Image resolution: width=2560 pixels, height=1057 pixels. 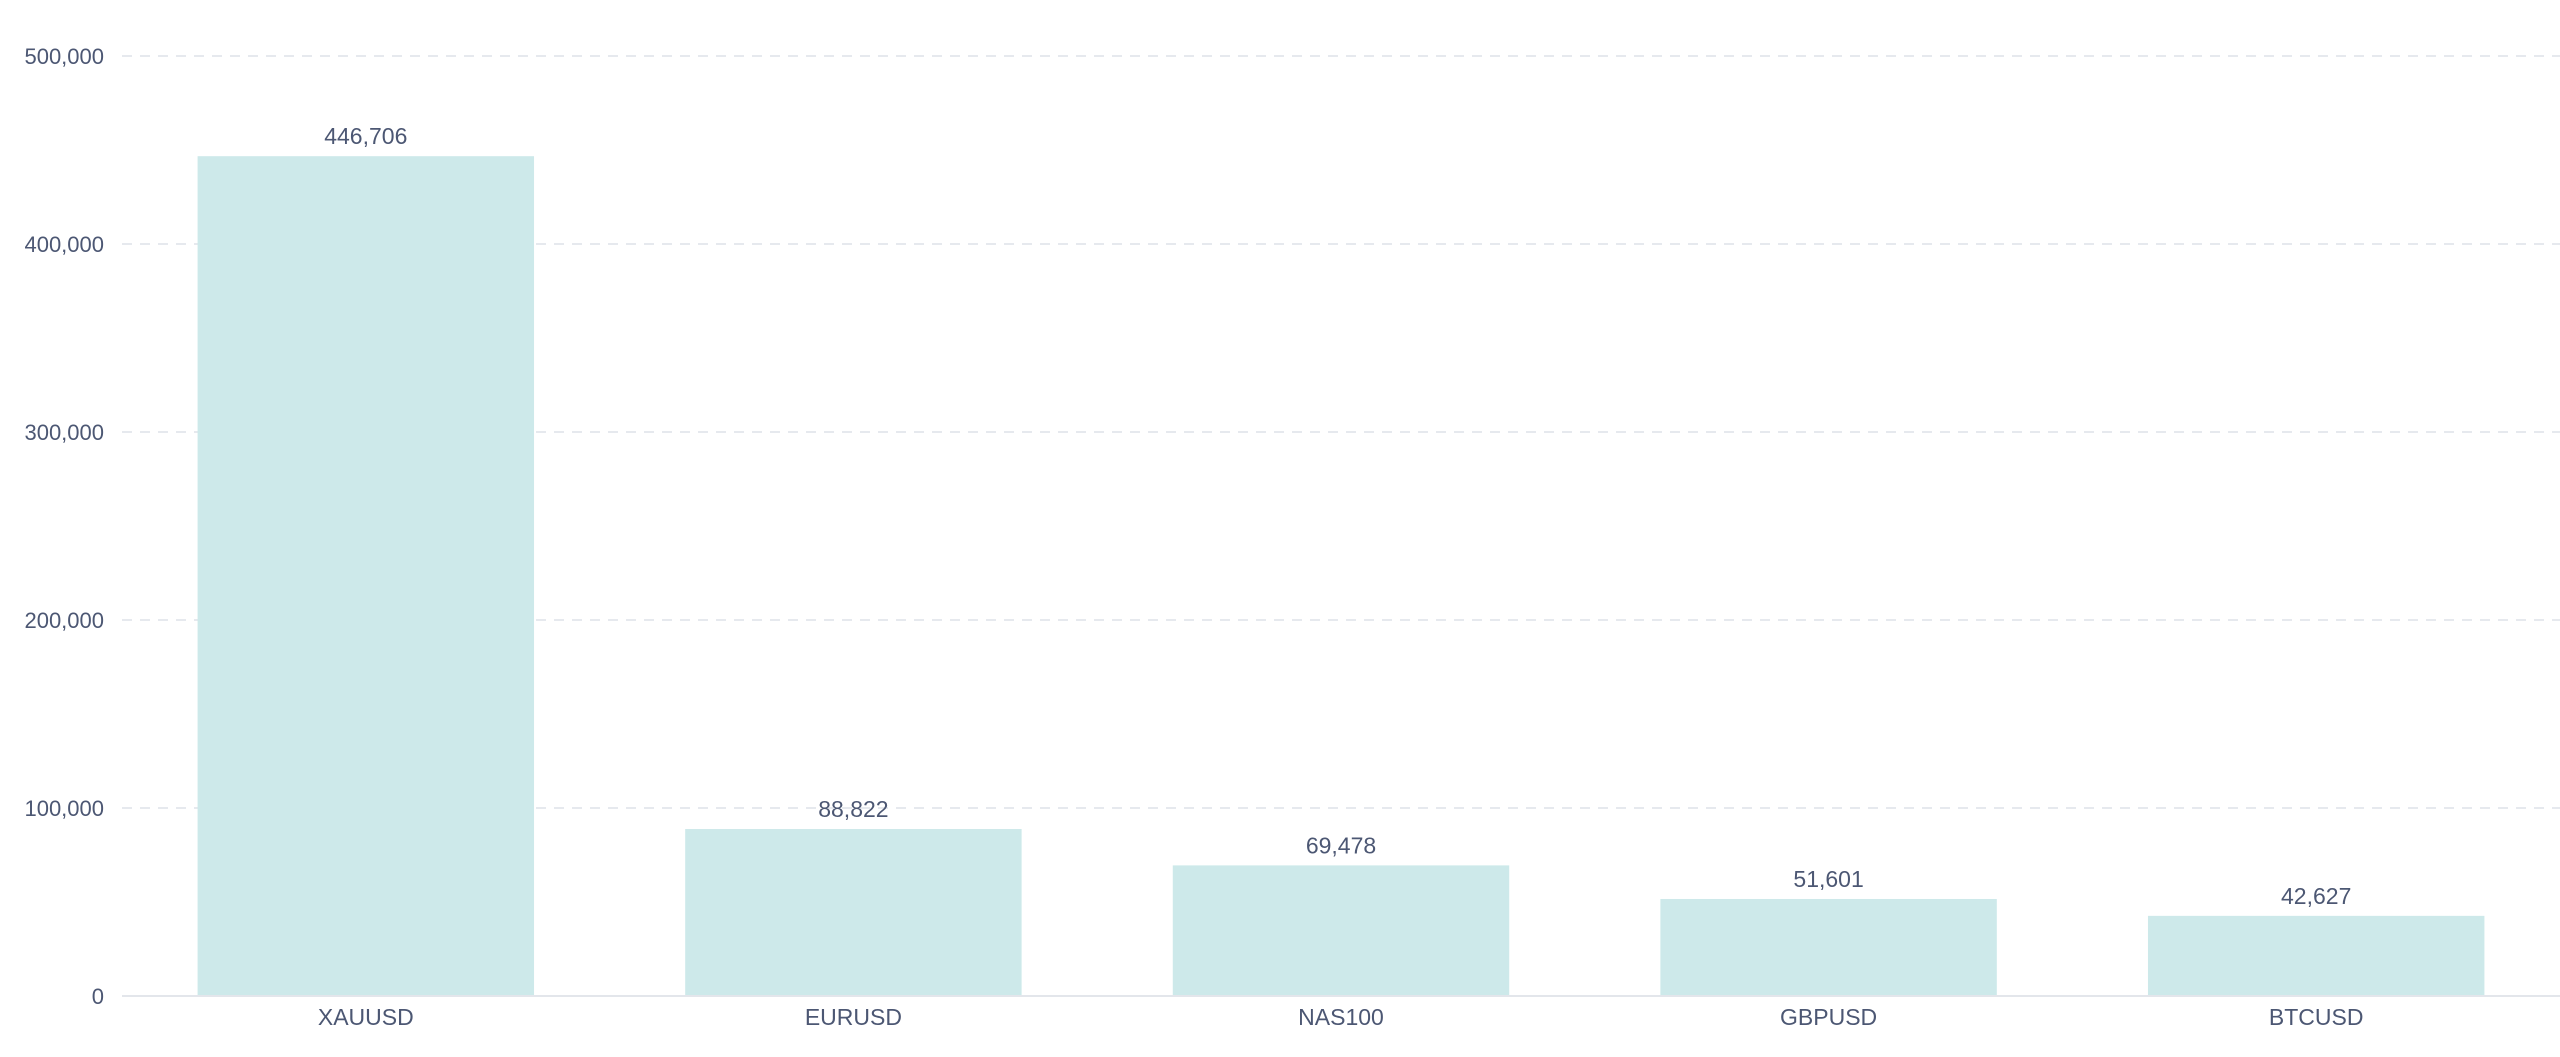 I want to click on y-tick-label: 300,000, so click(x=64, y=432).